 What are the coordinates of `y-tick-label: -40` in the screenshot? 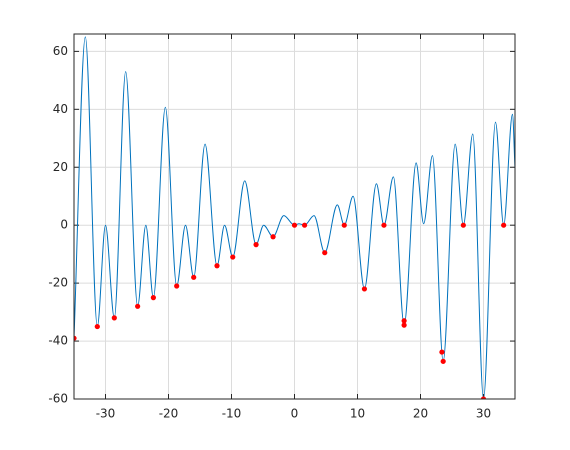 It's located at (58, 341).